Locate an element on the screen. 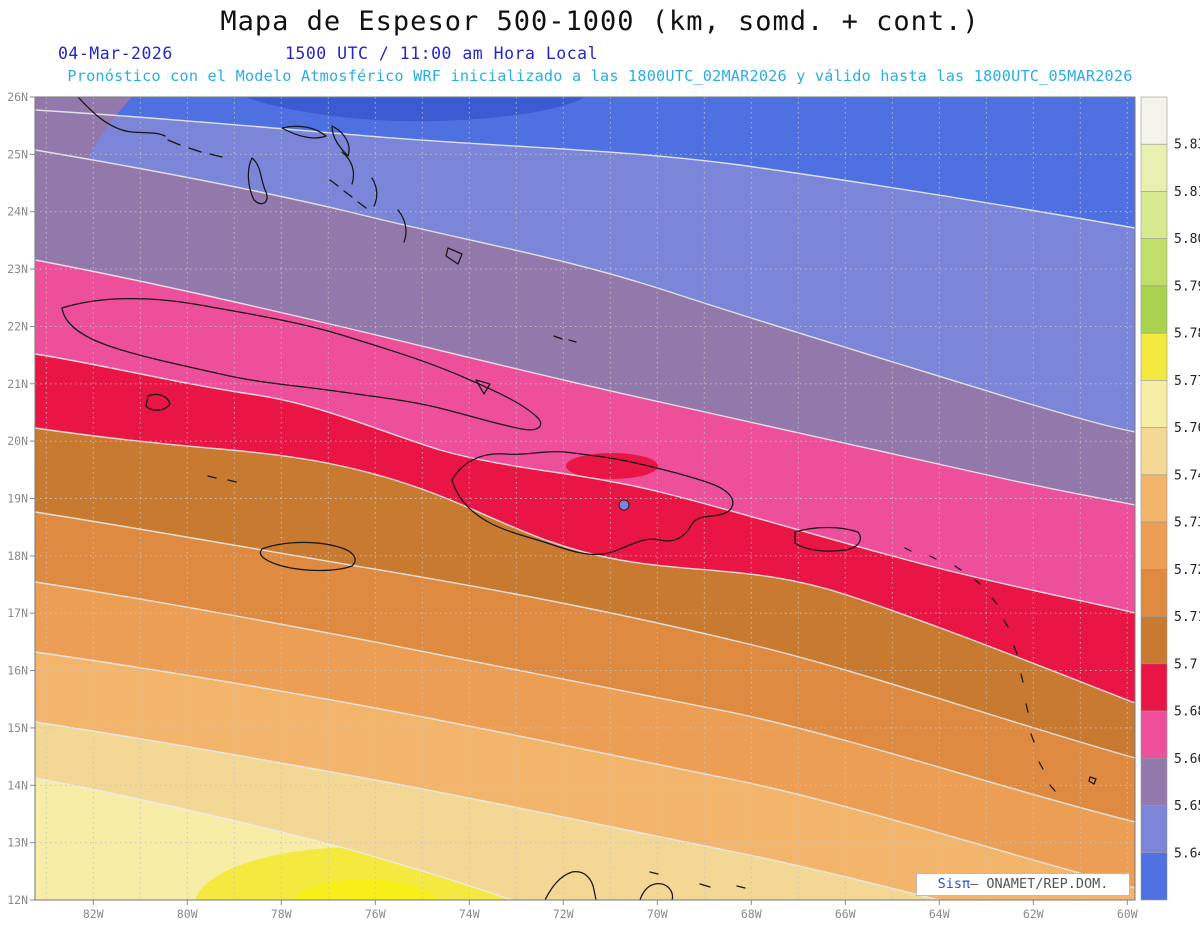 This screenshot has height=927, width=1200. colorbar-label: 5.688 is located at coordinates (1187, 712).